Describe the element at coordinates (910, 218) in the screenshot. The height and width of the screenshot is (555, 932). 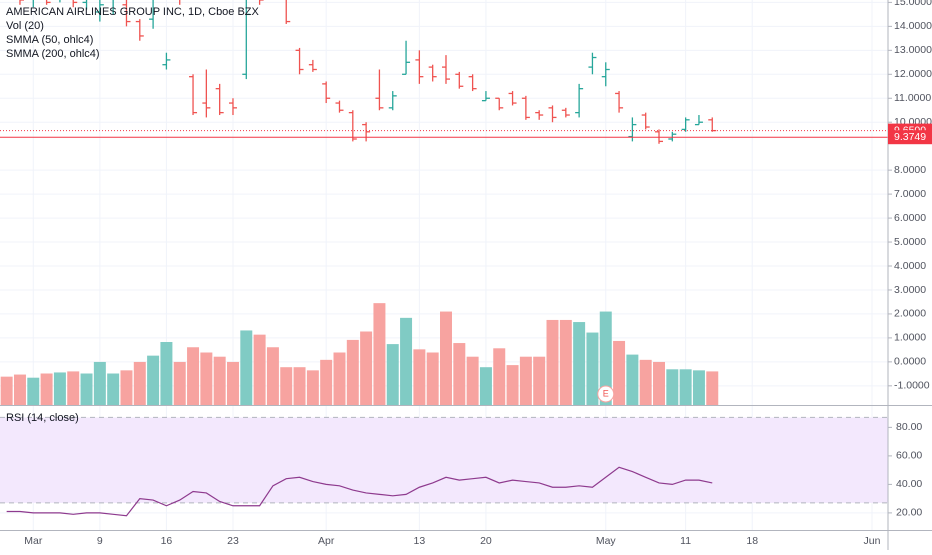
I see `y-tick-label: 6.0000` at that location.